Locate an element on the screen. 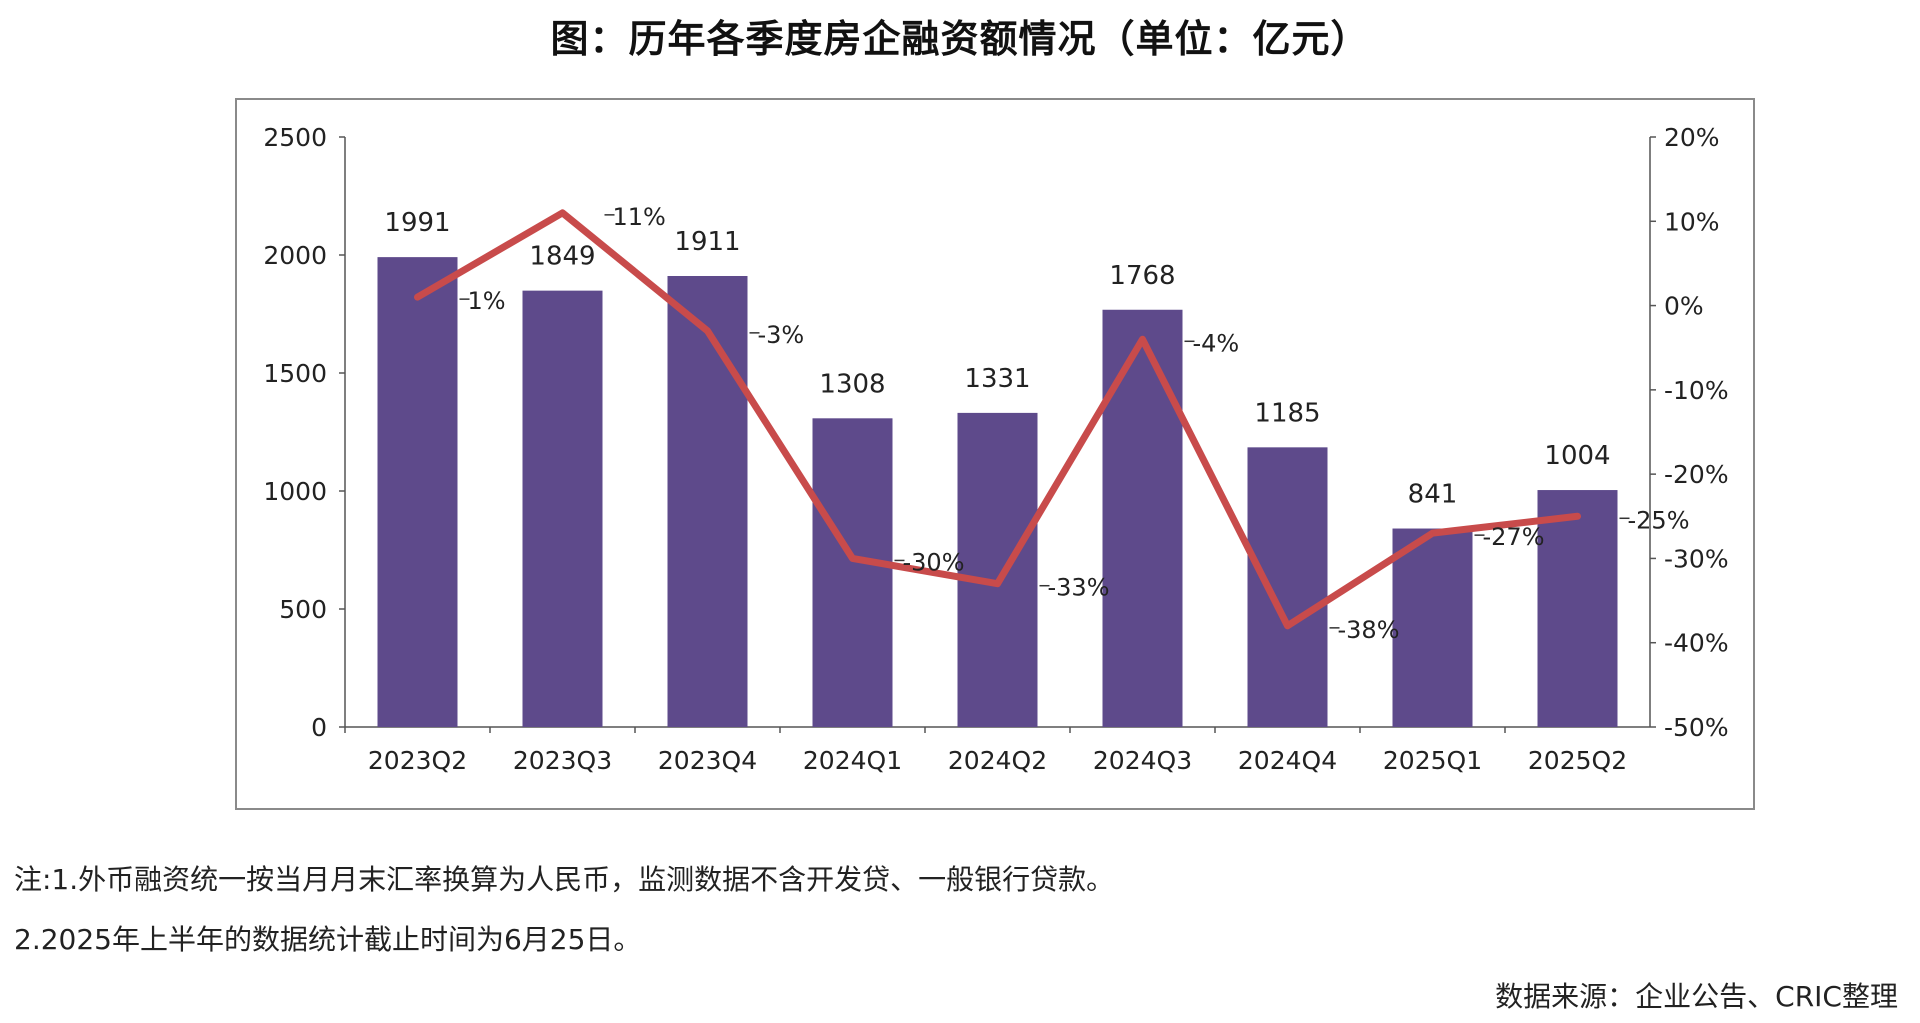 Image resolution: width=1920 pixels, height=1023 pixels. bar-value-label: 1911 is located at coordinates (707, 242).